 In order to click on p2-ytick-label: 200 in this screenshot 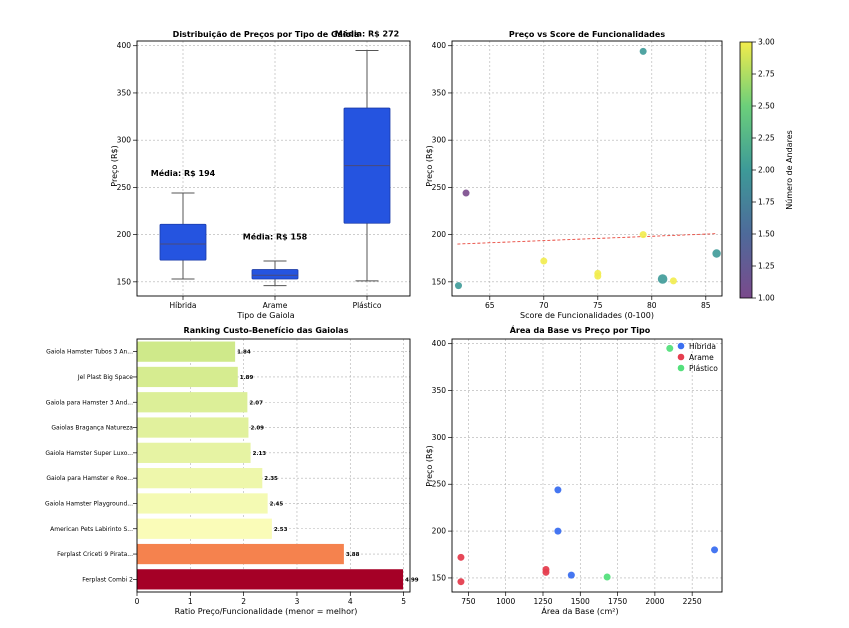, I will do `click(439, 234)`.